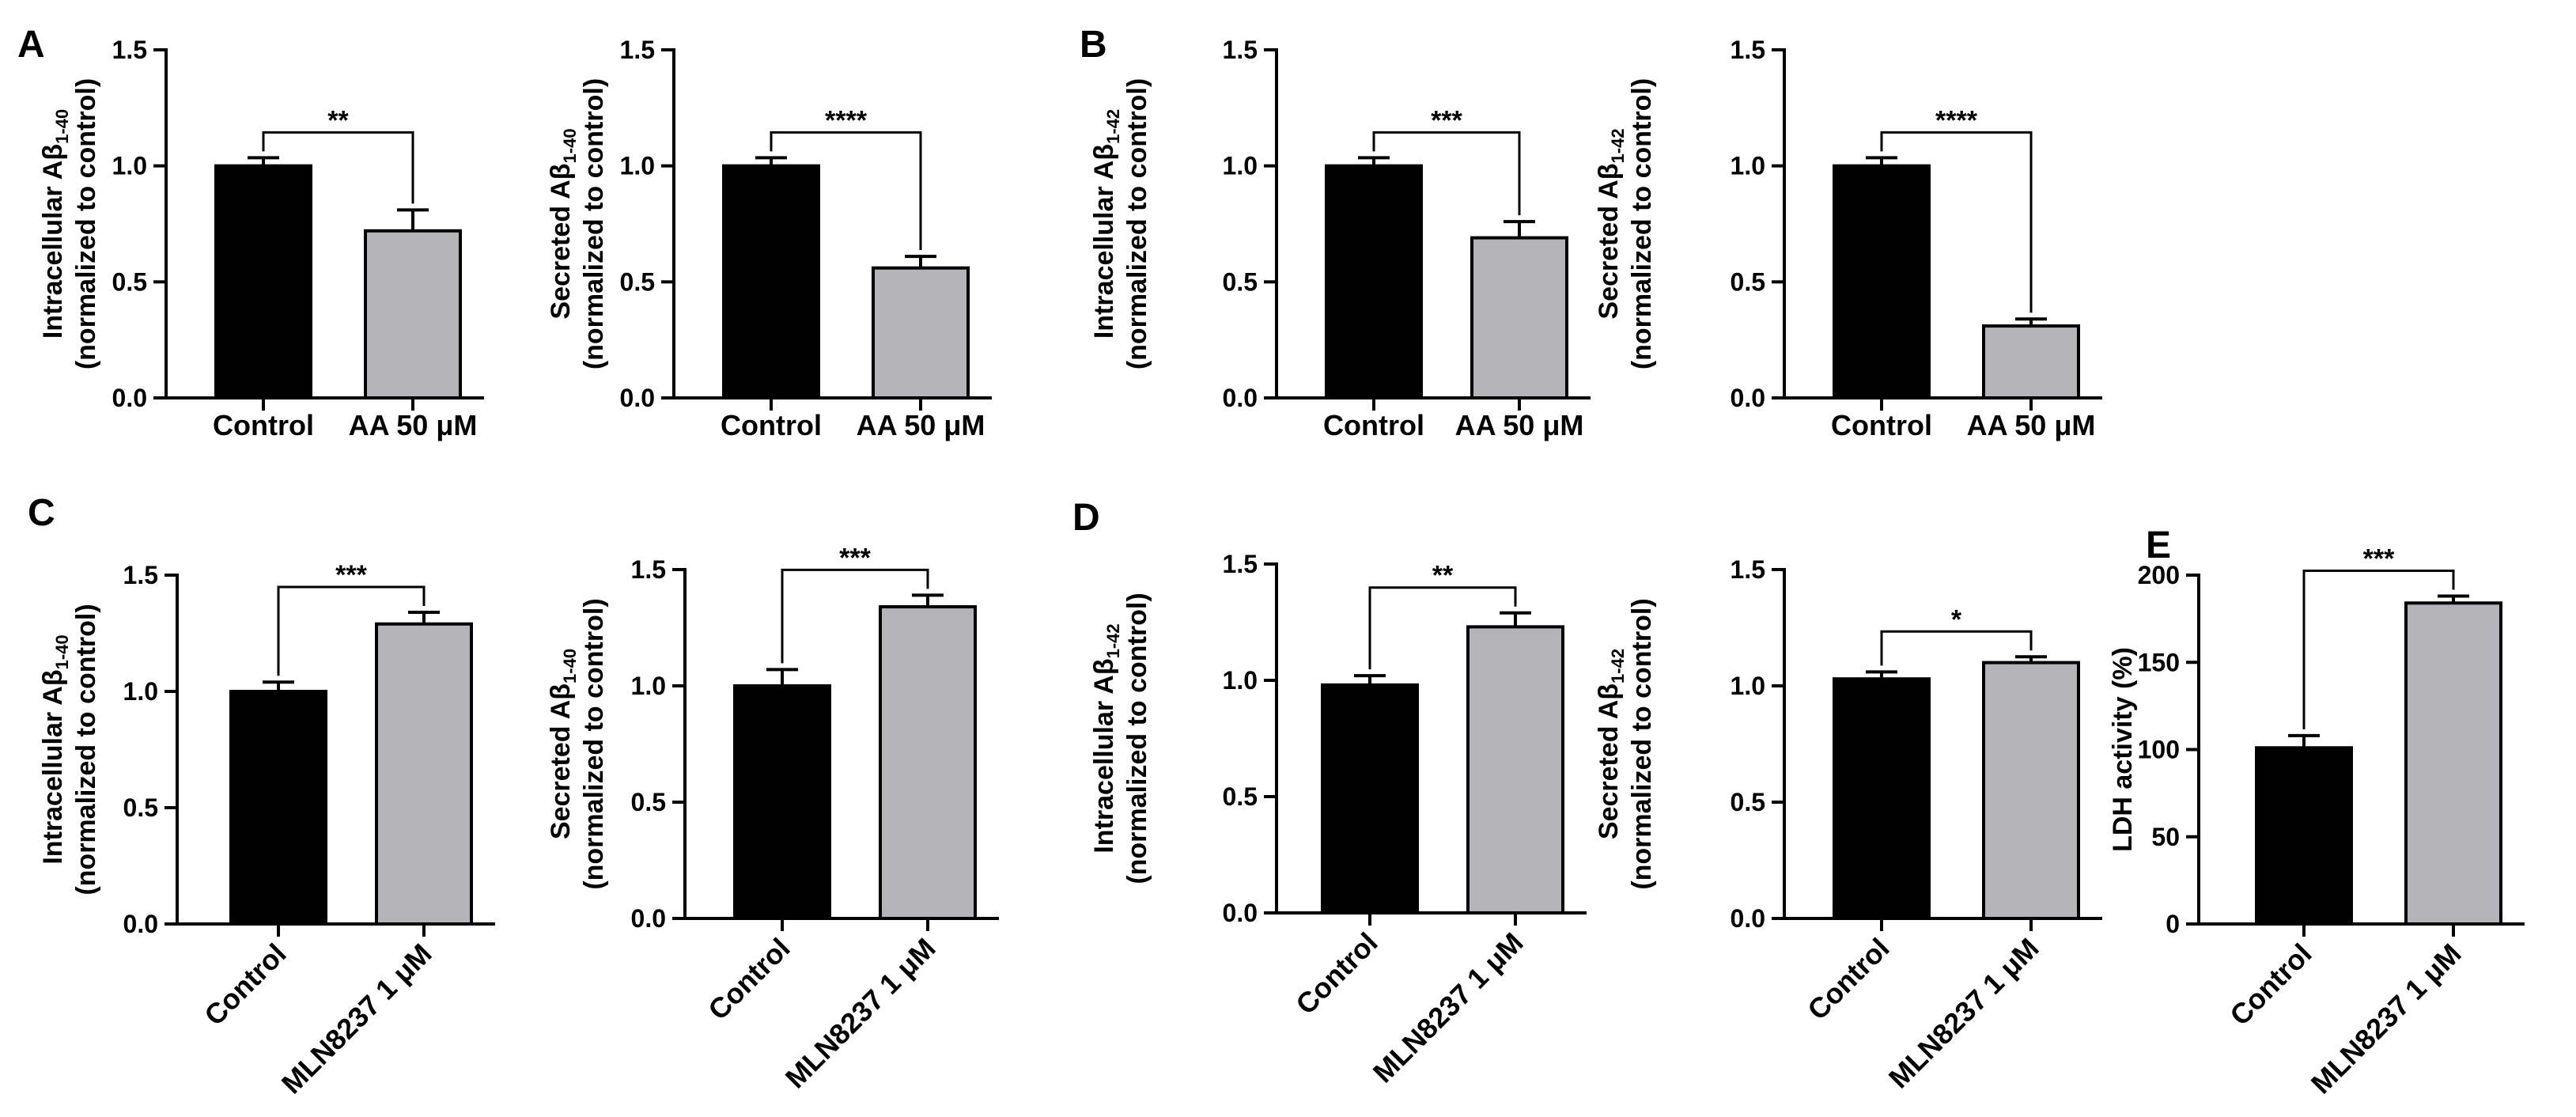 This screenshot has height=1117, width=2576. What do you see at coordinates (1957, 619) in the screenshot?
I see `significance-label: *` at bounding box center [1957, 619].